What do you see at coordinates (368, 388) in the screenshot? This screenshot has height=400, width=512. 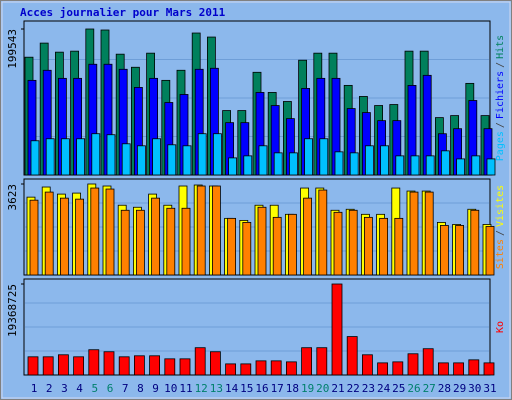 I see `x-tick-label: 23` at bounding box center [368, 388].